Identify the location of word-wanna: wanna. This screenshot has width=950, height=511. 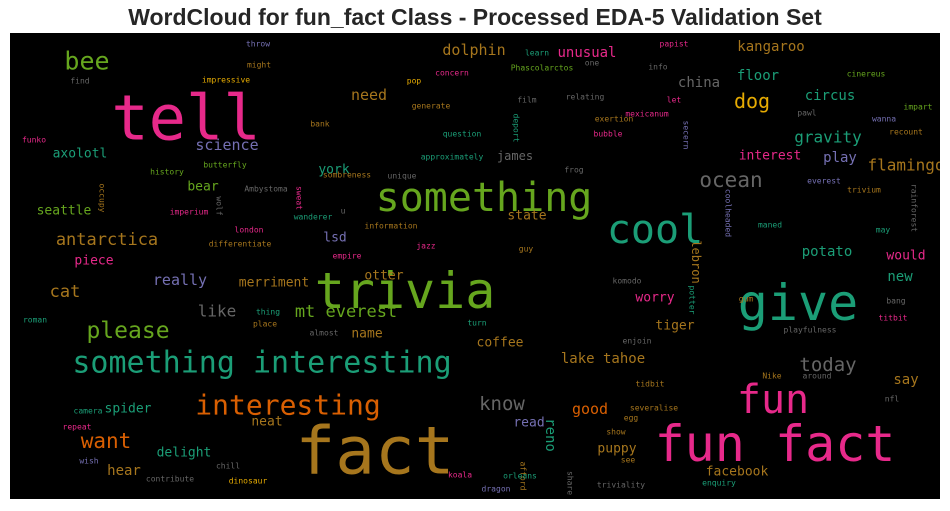
(884, 119).